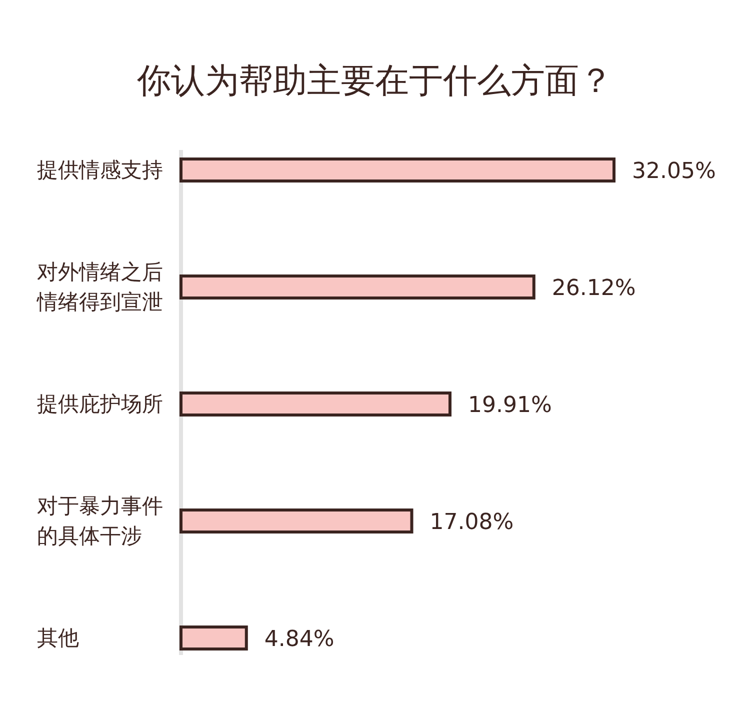  What do you see at coordinates (299, 639) in the screenshot?
I see `data-label: 4.84%` at bounding box center [299, 639].